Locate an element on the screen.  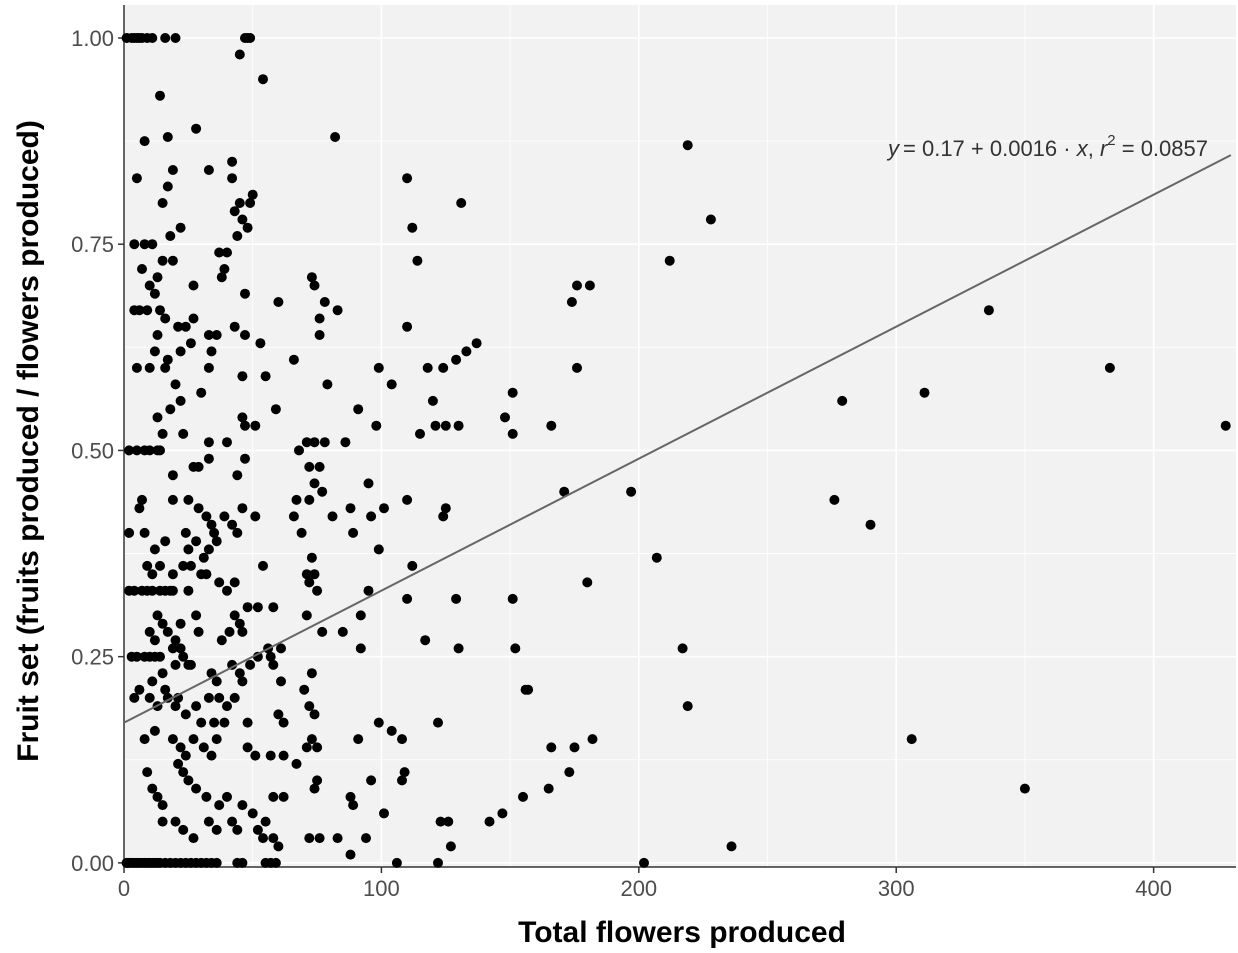
x-axis-title: Total flowers produced is located at coordinates (682, 932).